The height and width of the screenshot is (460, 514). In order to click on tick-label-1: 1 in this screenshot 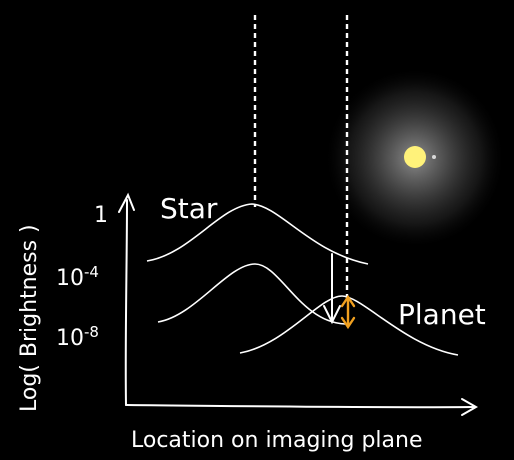, I will do `click(101, 215)`.